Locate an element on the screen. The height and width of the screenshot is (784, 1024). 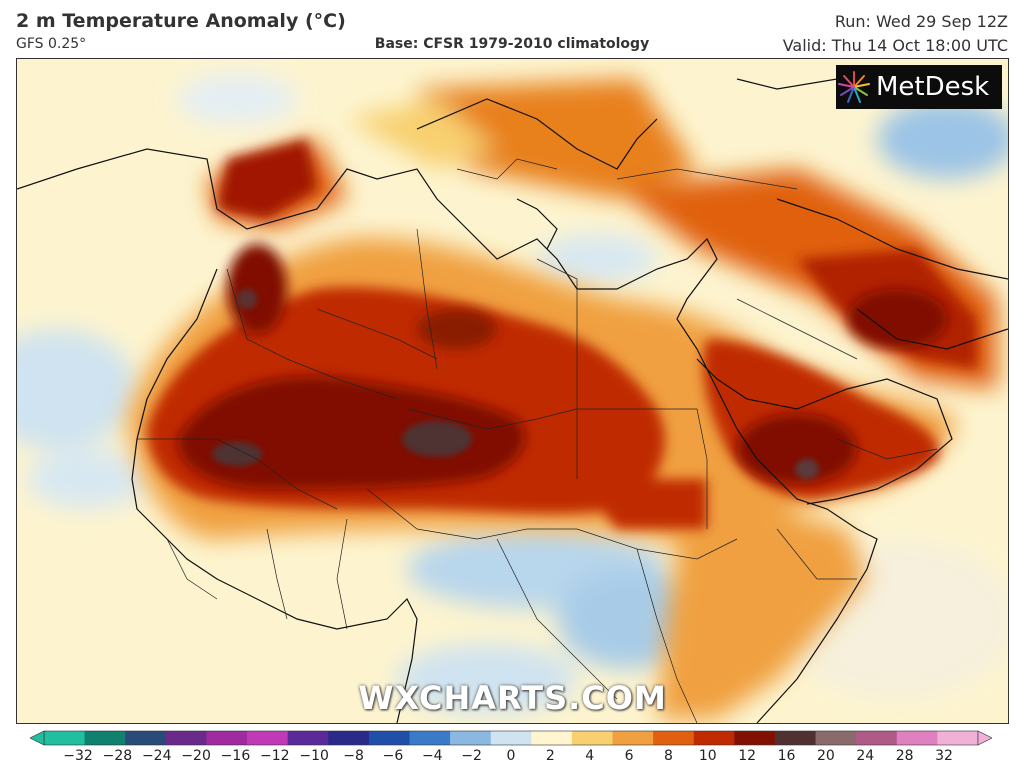
valid-time-label: Valid: Thu 14 Oct 18:00 UTC is located at coordinates (895, 45).